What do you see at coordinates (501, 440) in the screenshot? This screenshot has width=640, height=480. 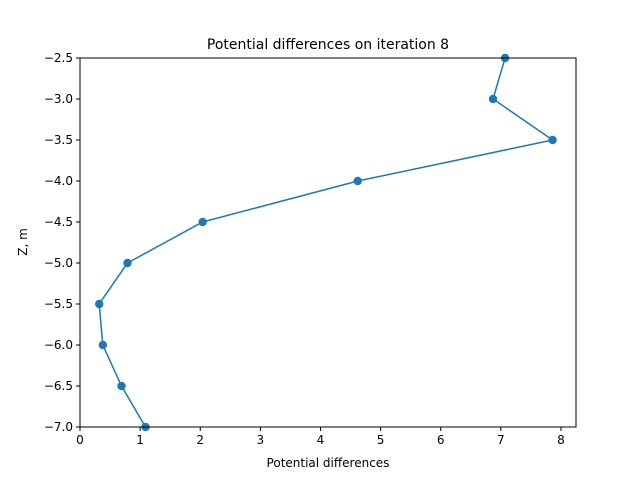 I see `x-tick-label: 7` at bounding box center [501, 440].